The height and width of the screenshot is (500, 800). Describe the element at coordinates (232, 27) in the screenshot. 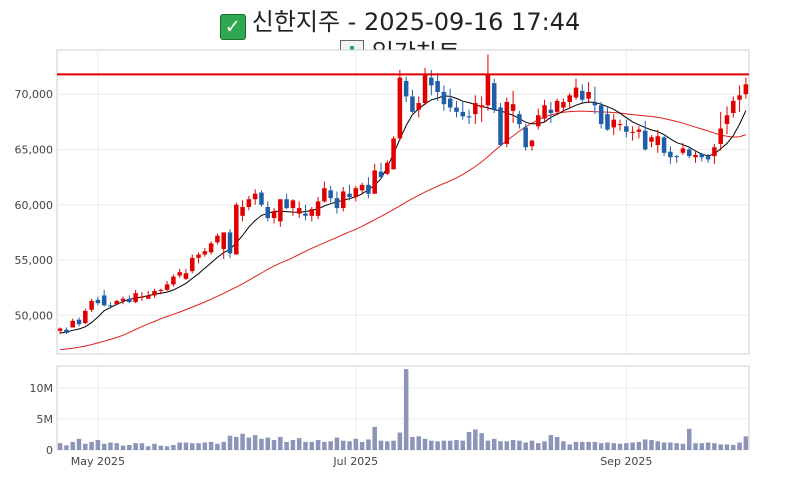

I see `check-mark-icon: ✓` at that location.